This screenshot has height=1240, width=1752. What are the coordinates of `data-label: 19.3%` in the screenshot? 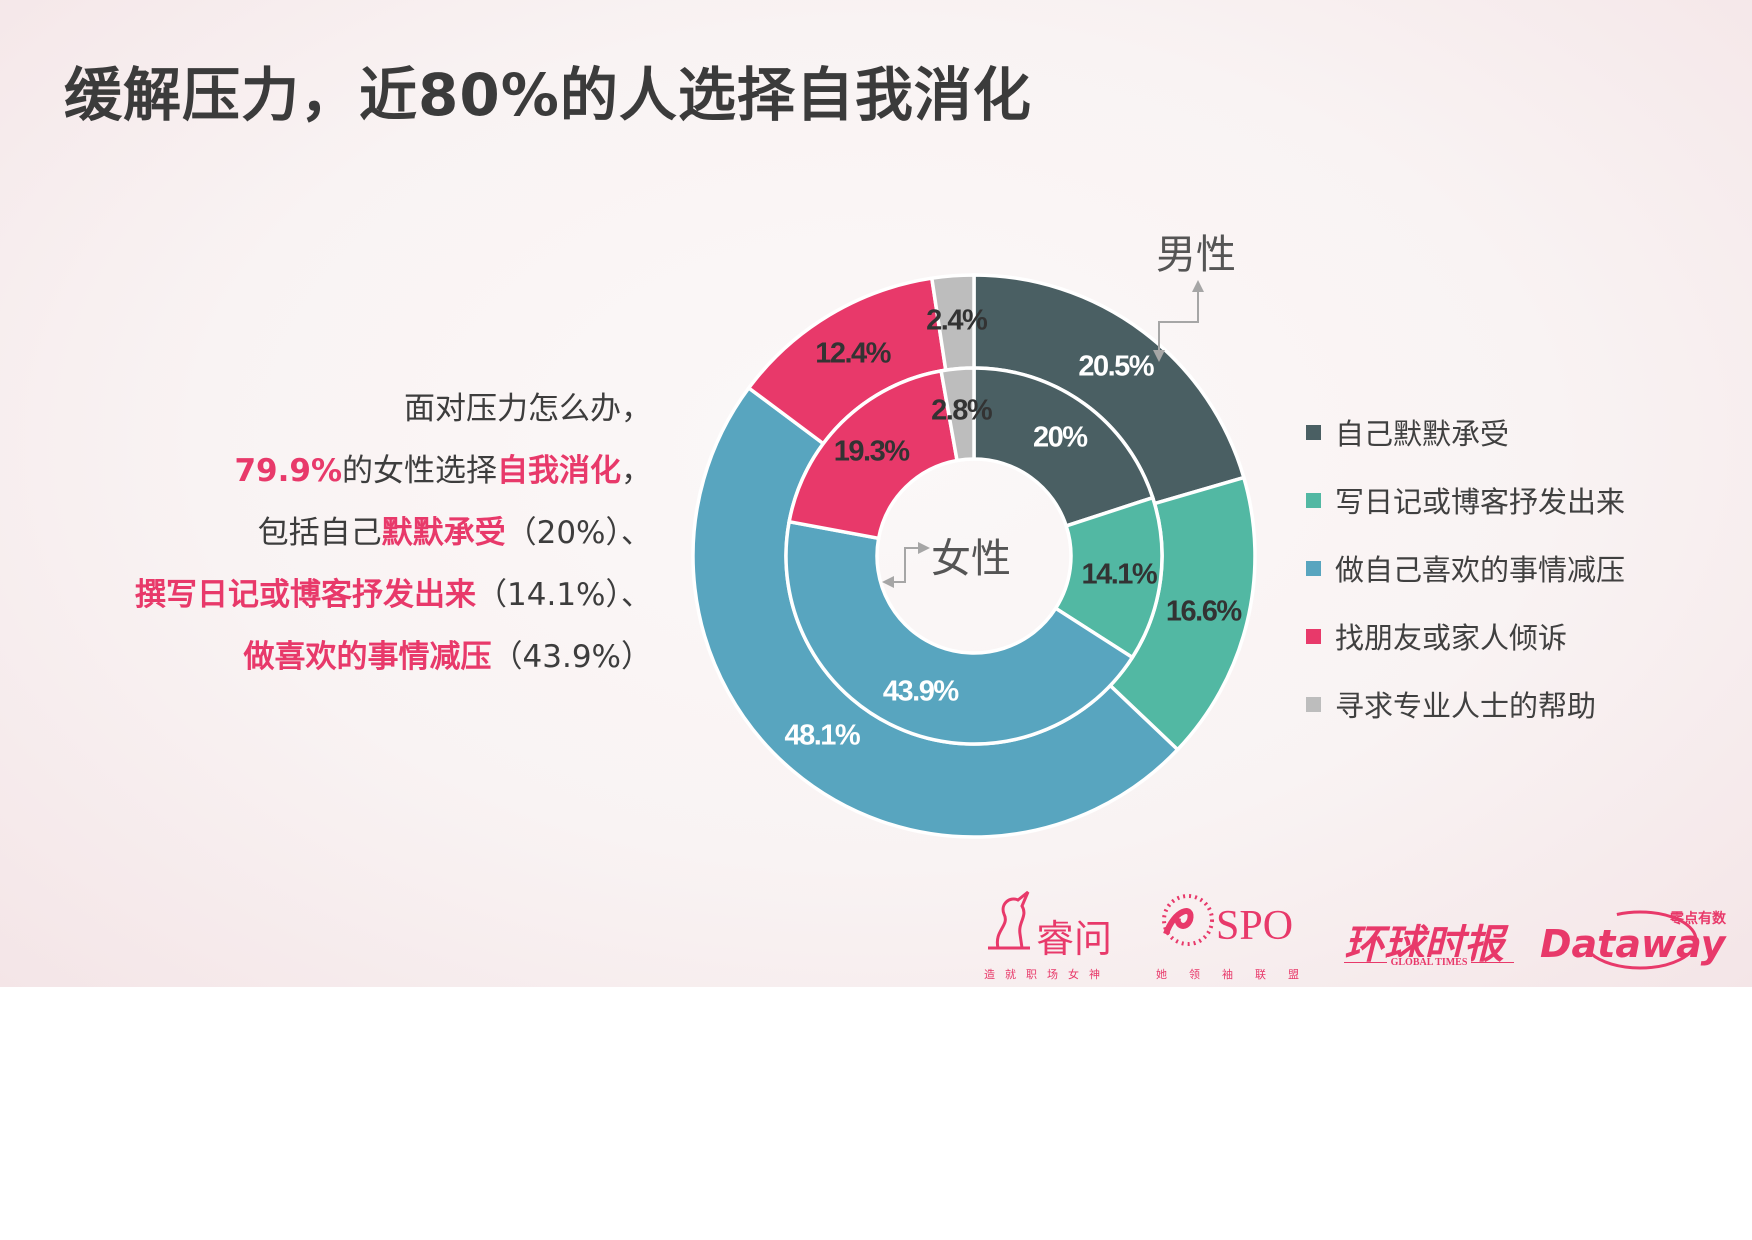 It's located at (871, 451).